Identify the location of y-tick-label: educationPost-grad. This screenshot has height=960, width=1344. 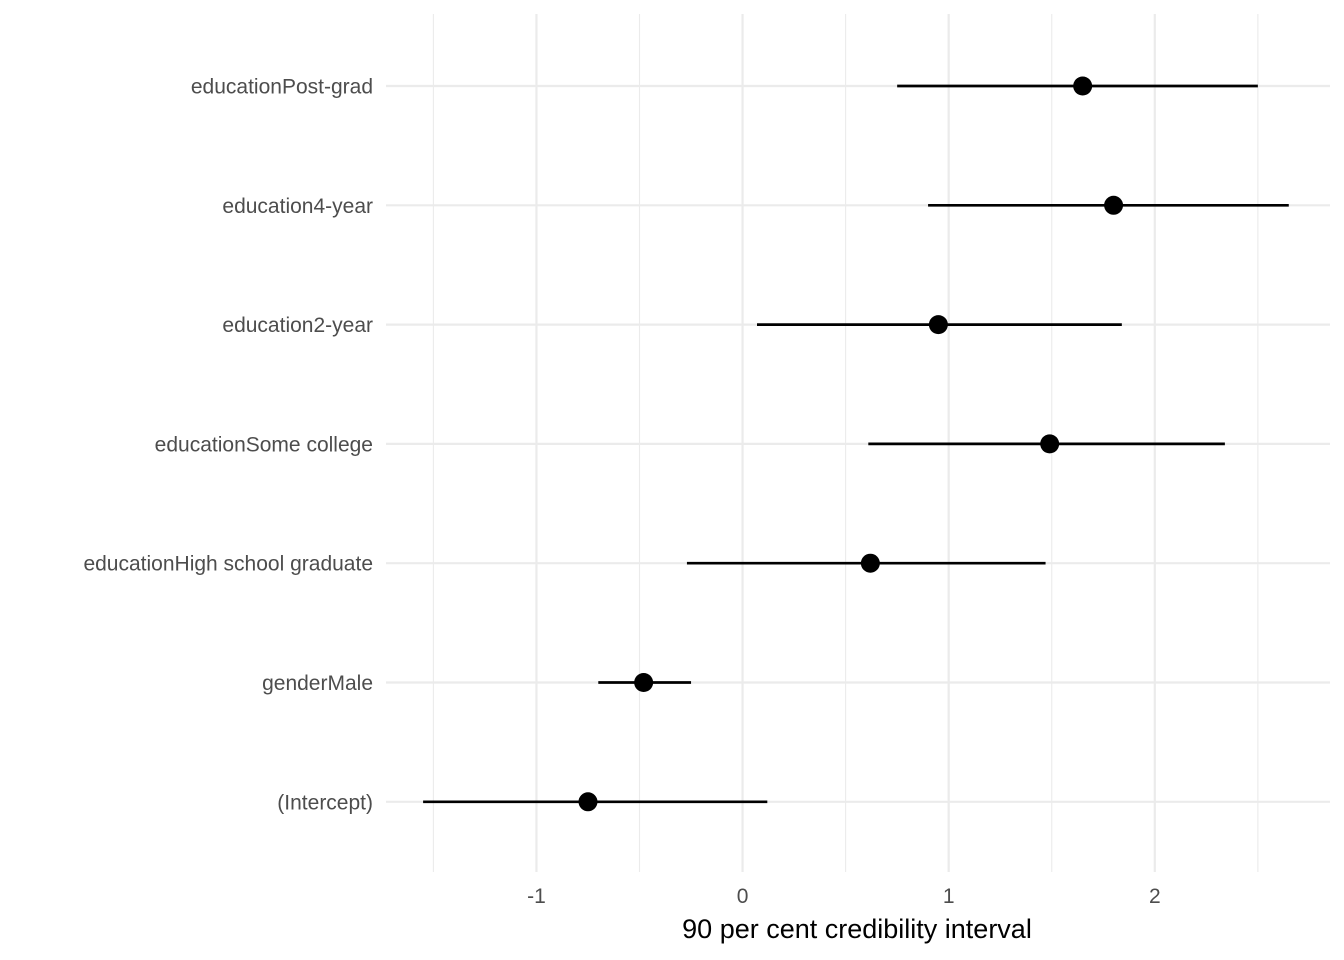
(282, 87).